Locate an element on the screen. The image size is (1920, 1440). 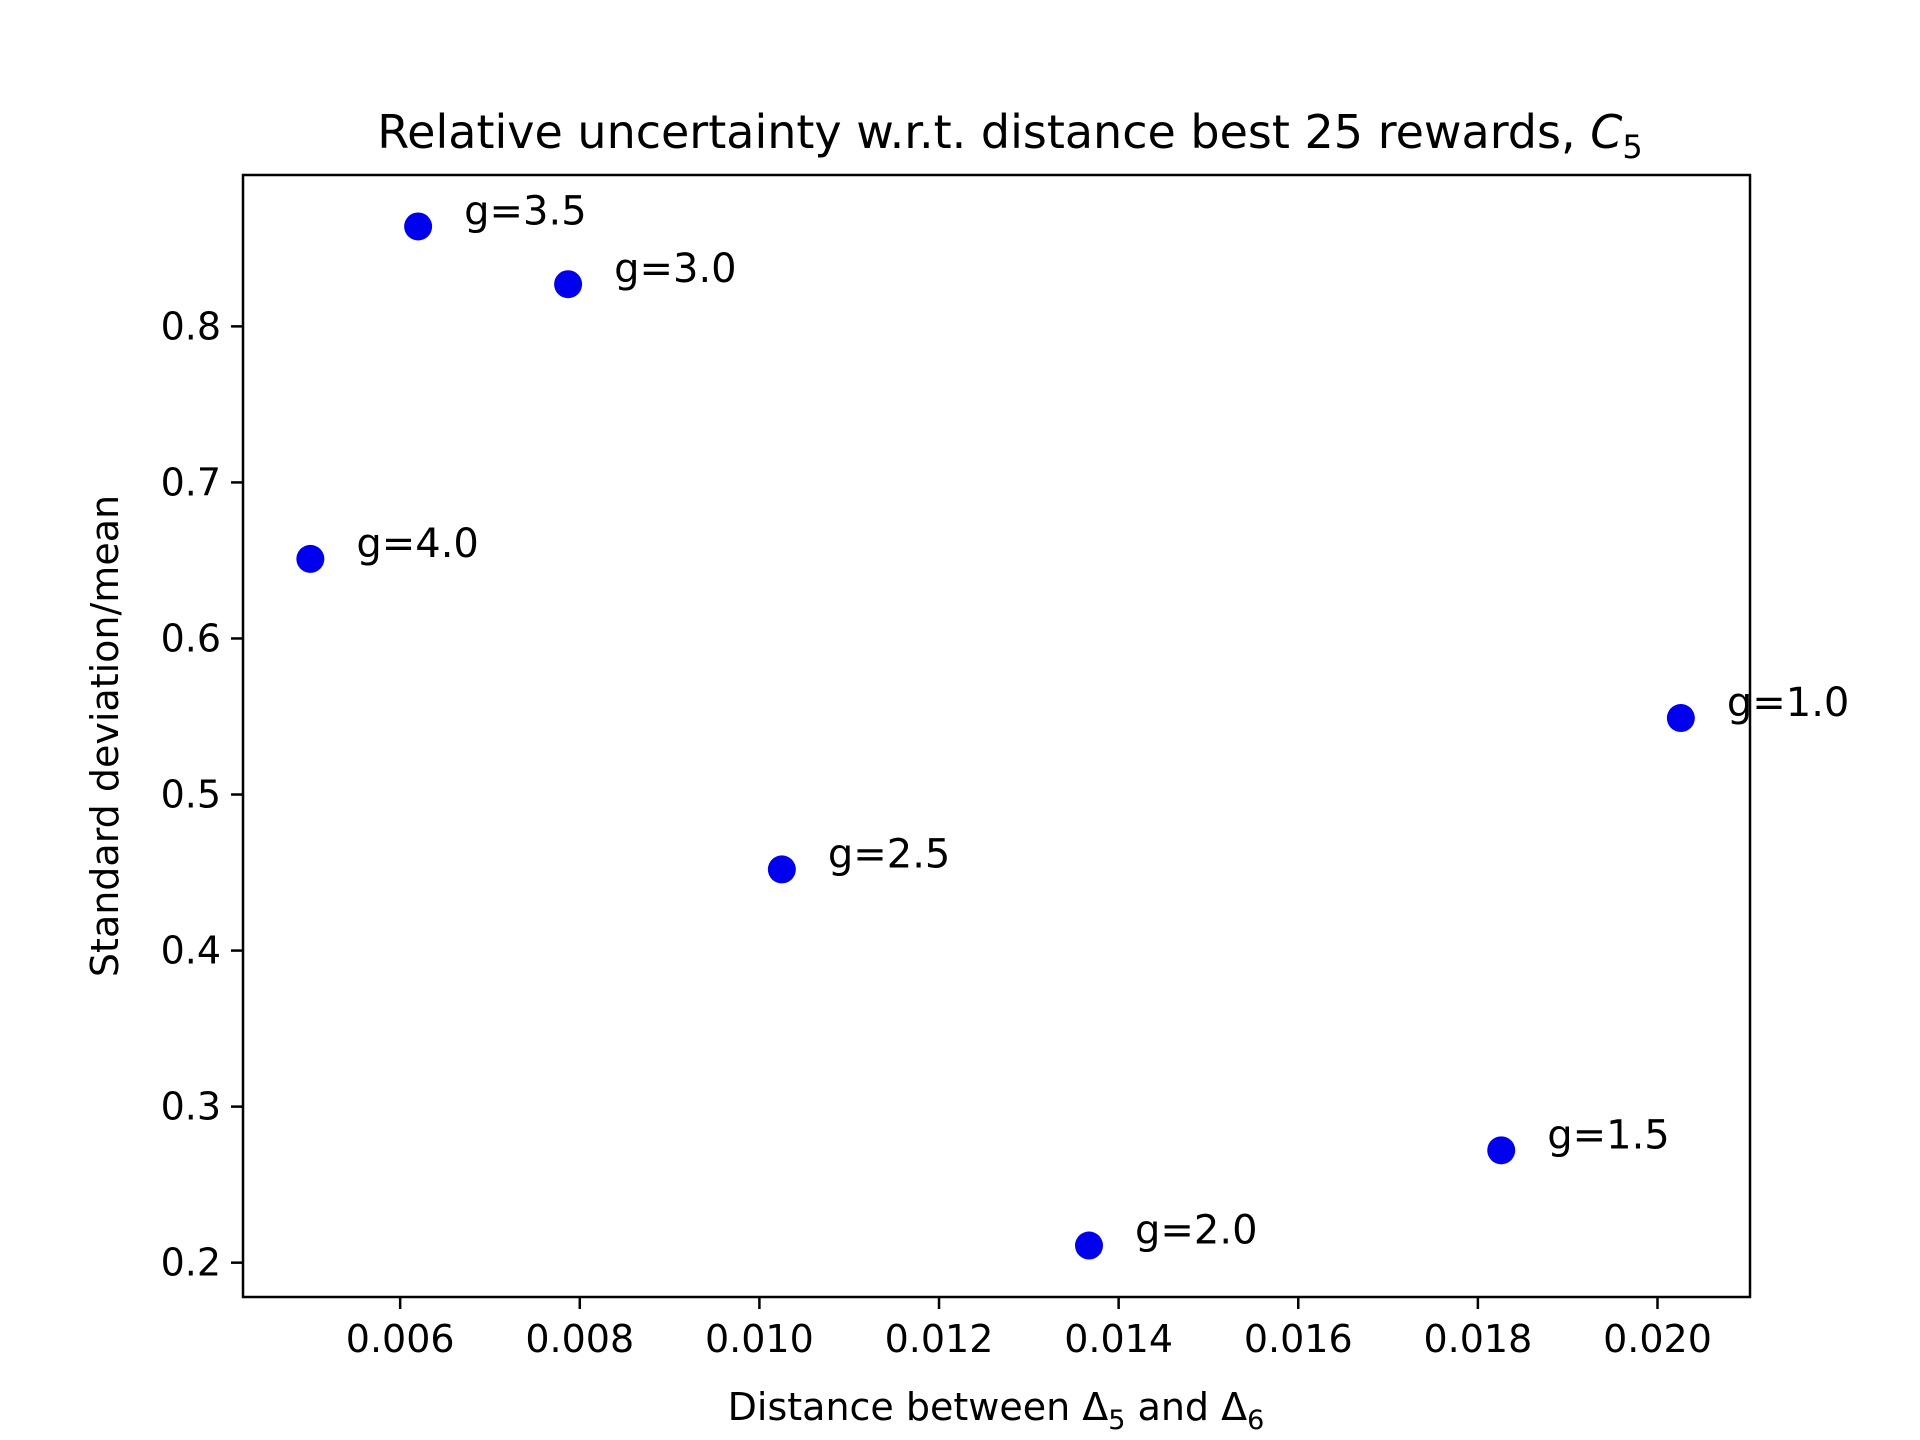
x-axis-label-sub-2: 6 is located at coordinates (1255, 1420).